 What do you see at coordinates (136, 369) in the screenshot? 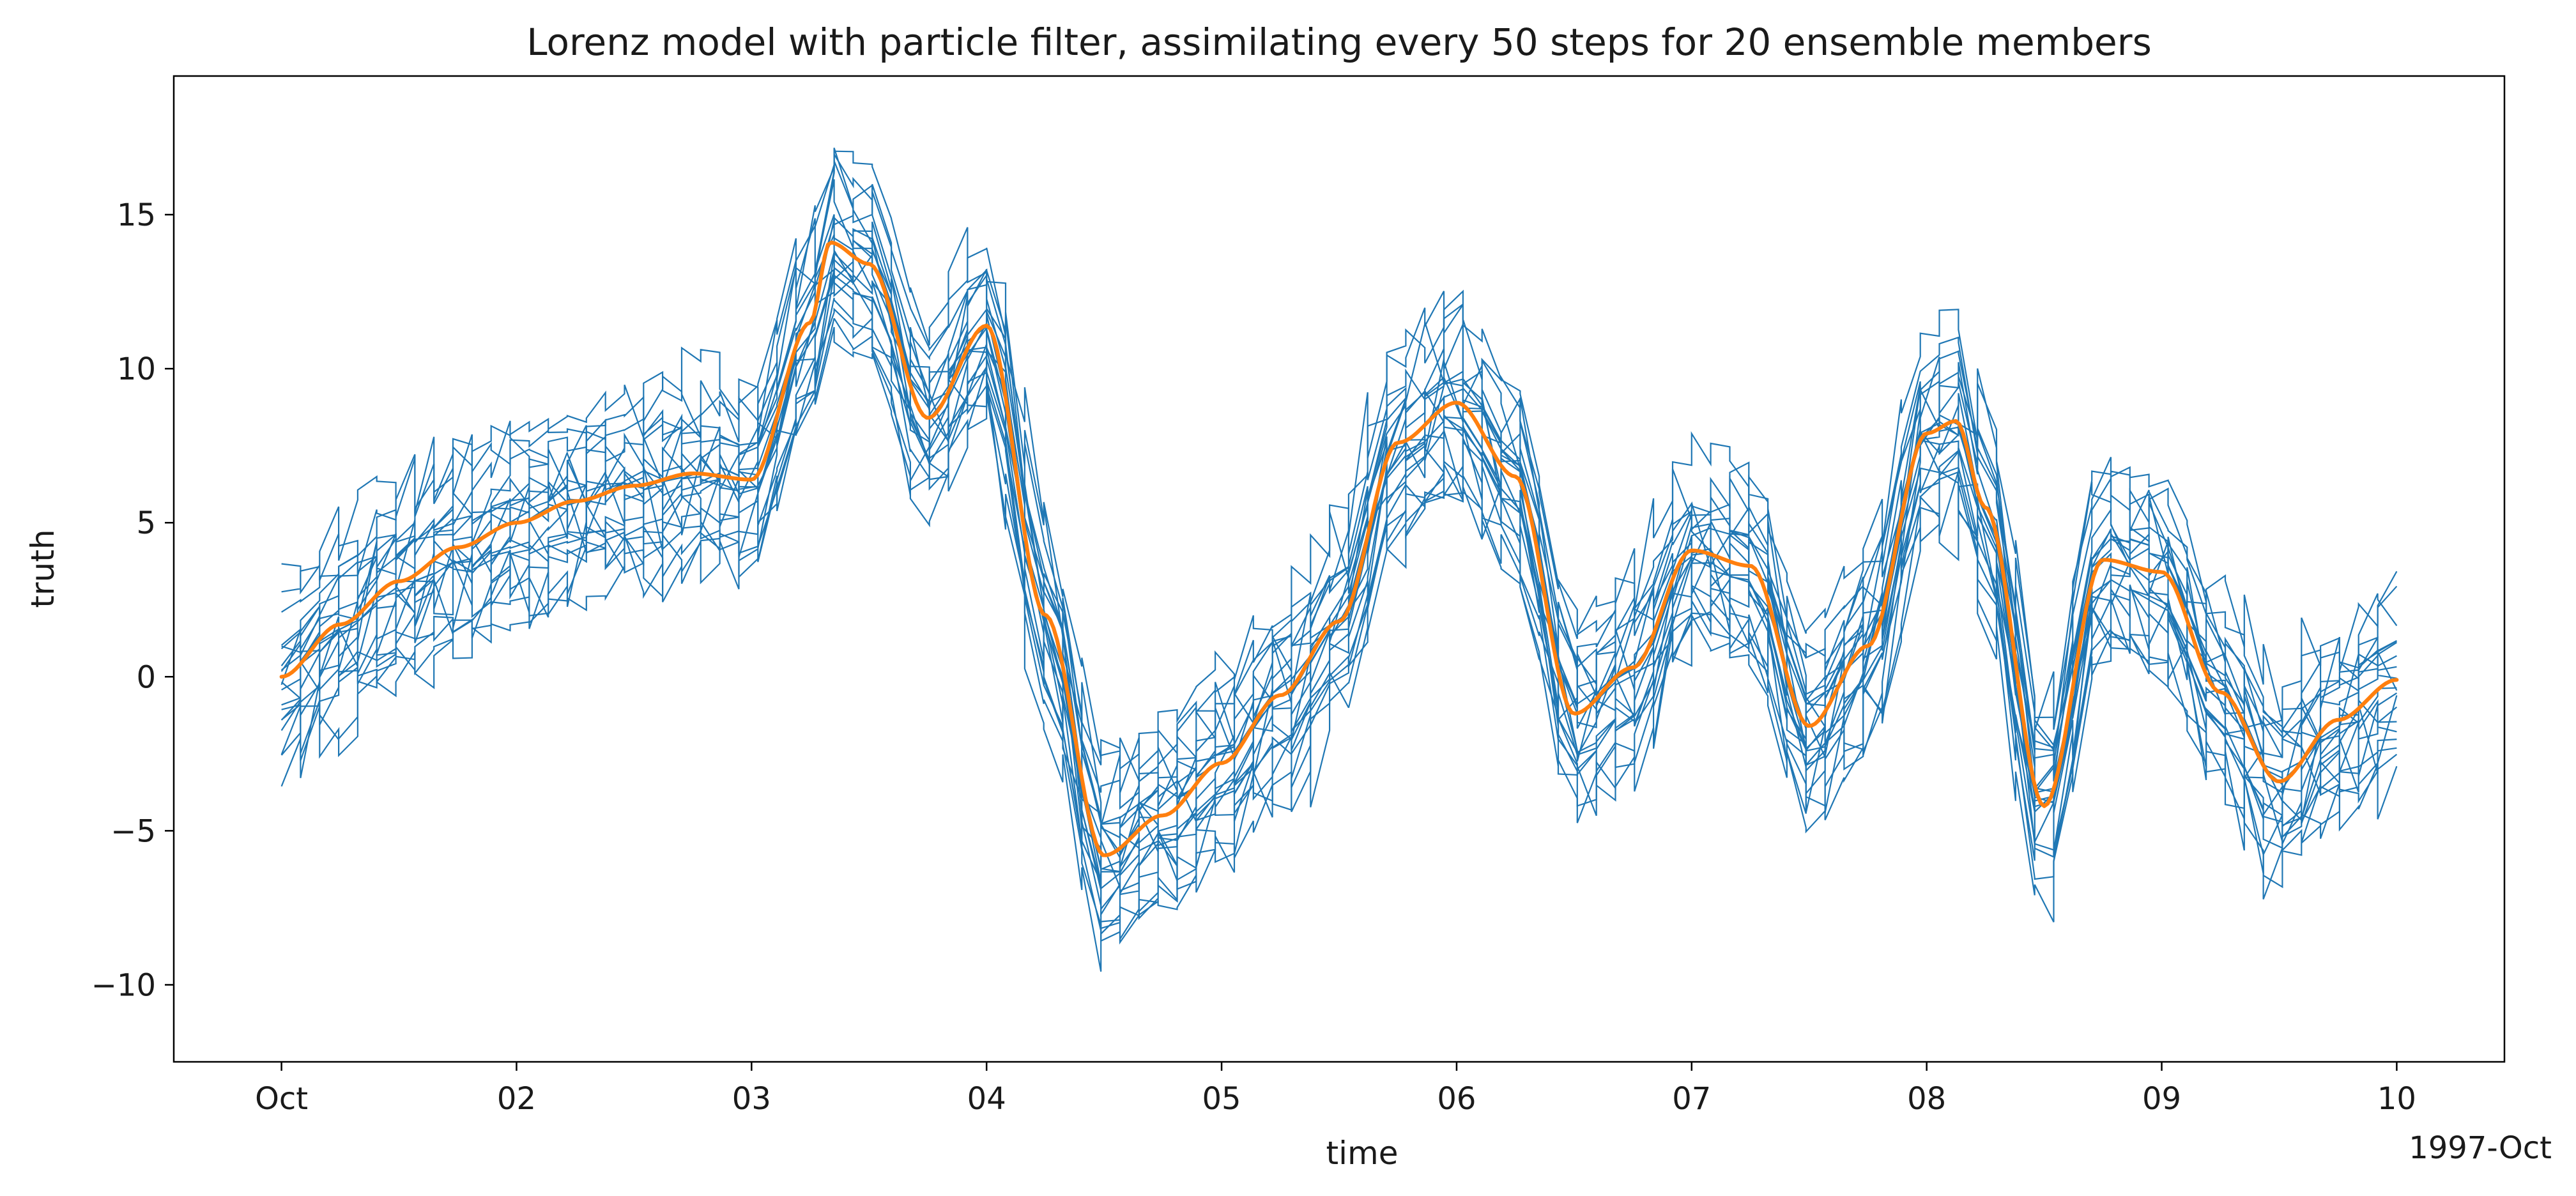
I see `y-tick-label: 10` at bounding box center [136, 369].